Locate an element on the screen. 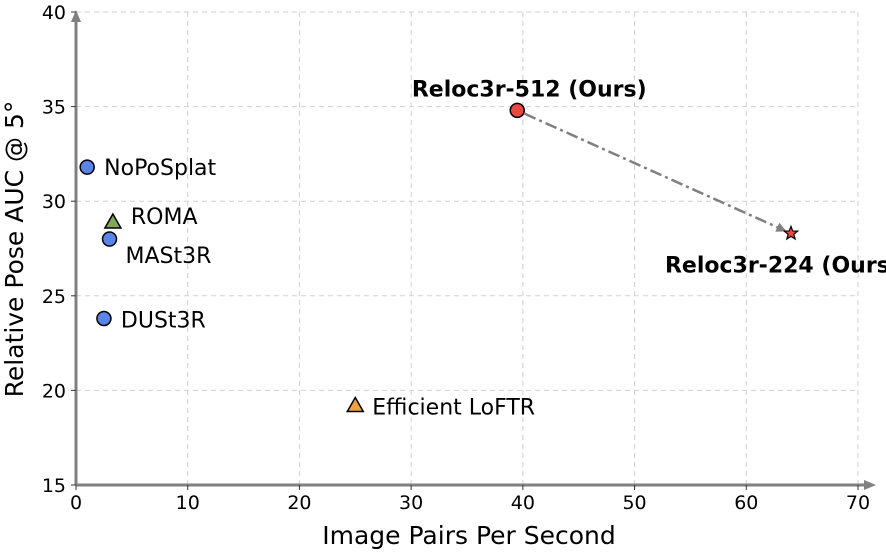 Image resolution: width=886 pixels, height=555 pixels. mast3r-label: MASt3R is located at coordinates (169, 256).